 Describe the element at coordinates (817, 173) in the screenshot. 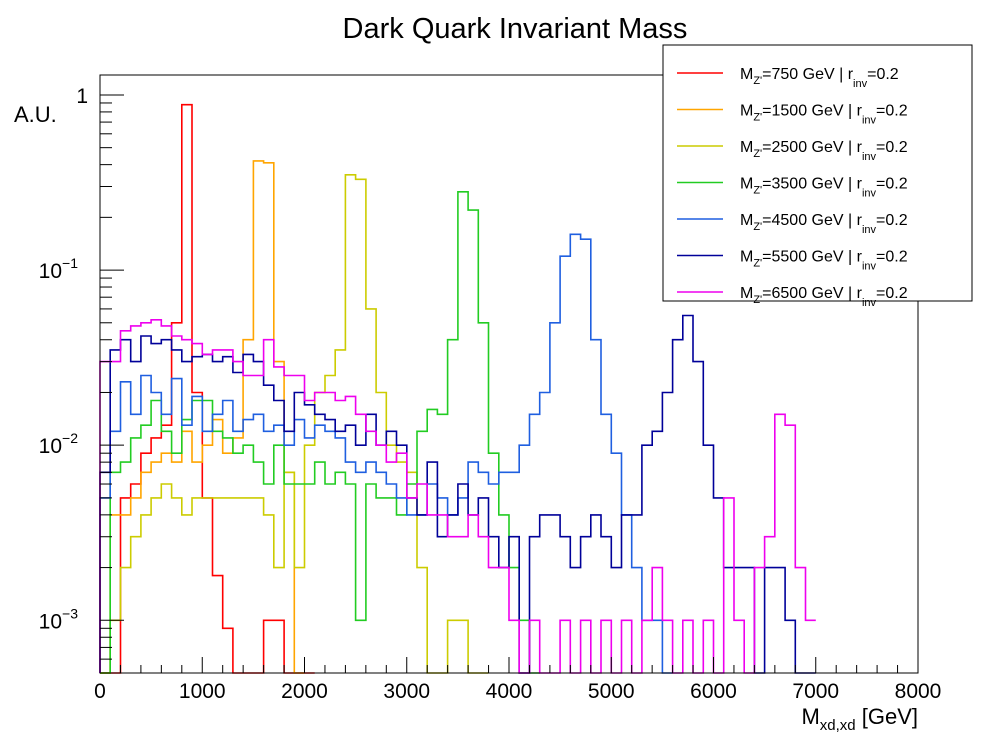

I see `legend-box` at that location.